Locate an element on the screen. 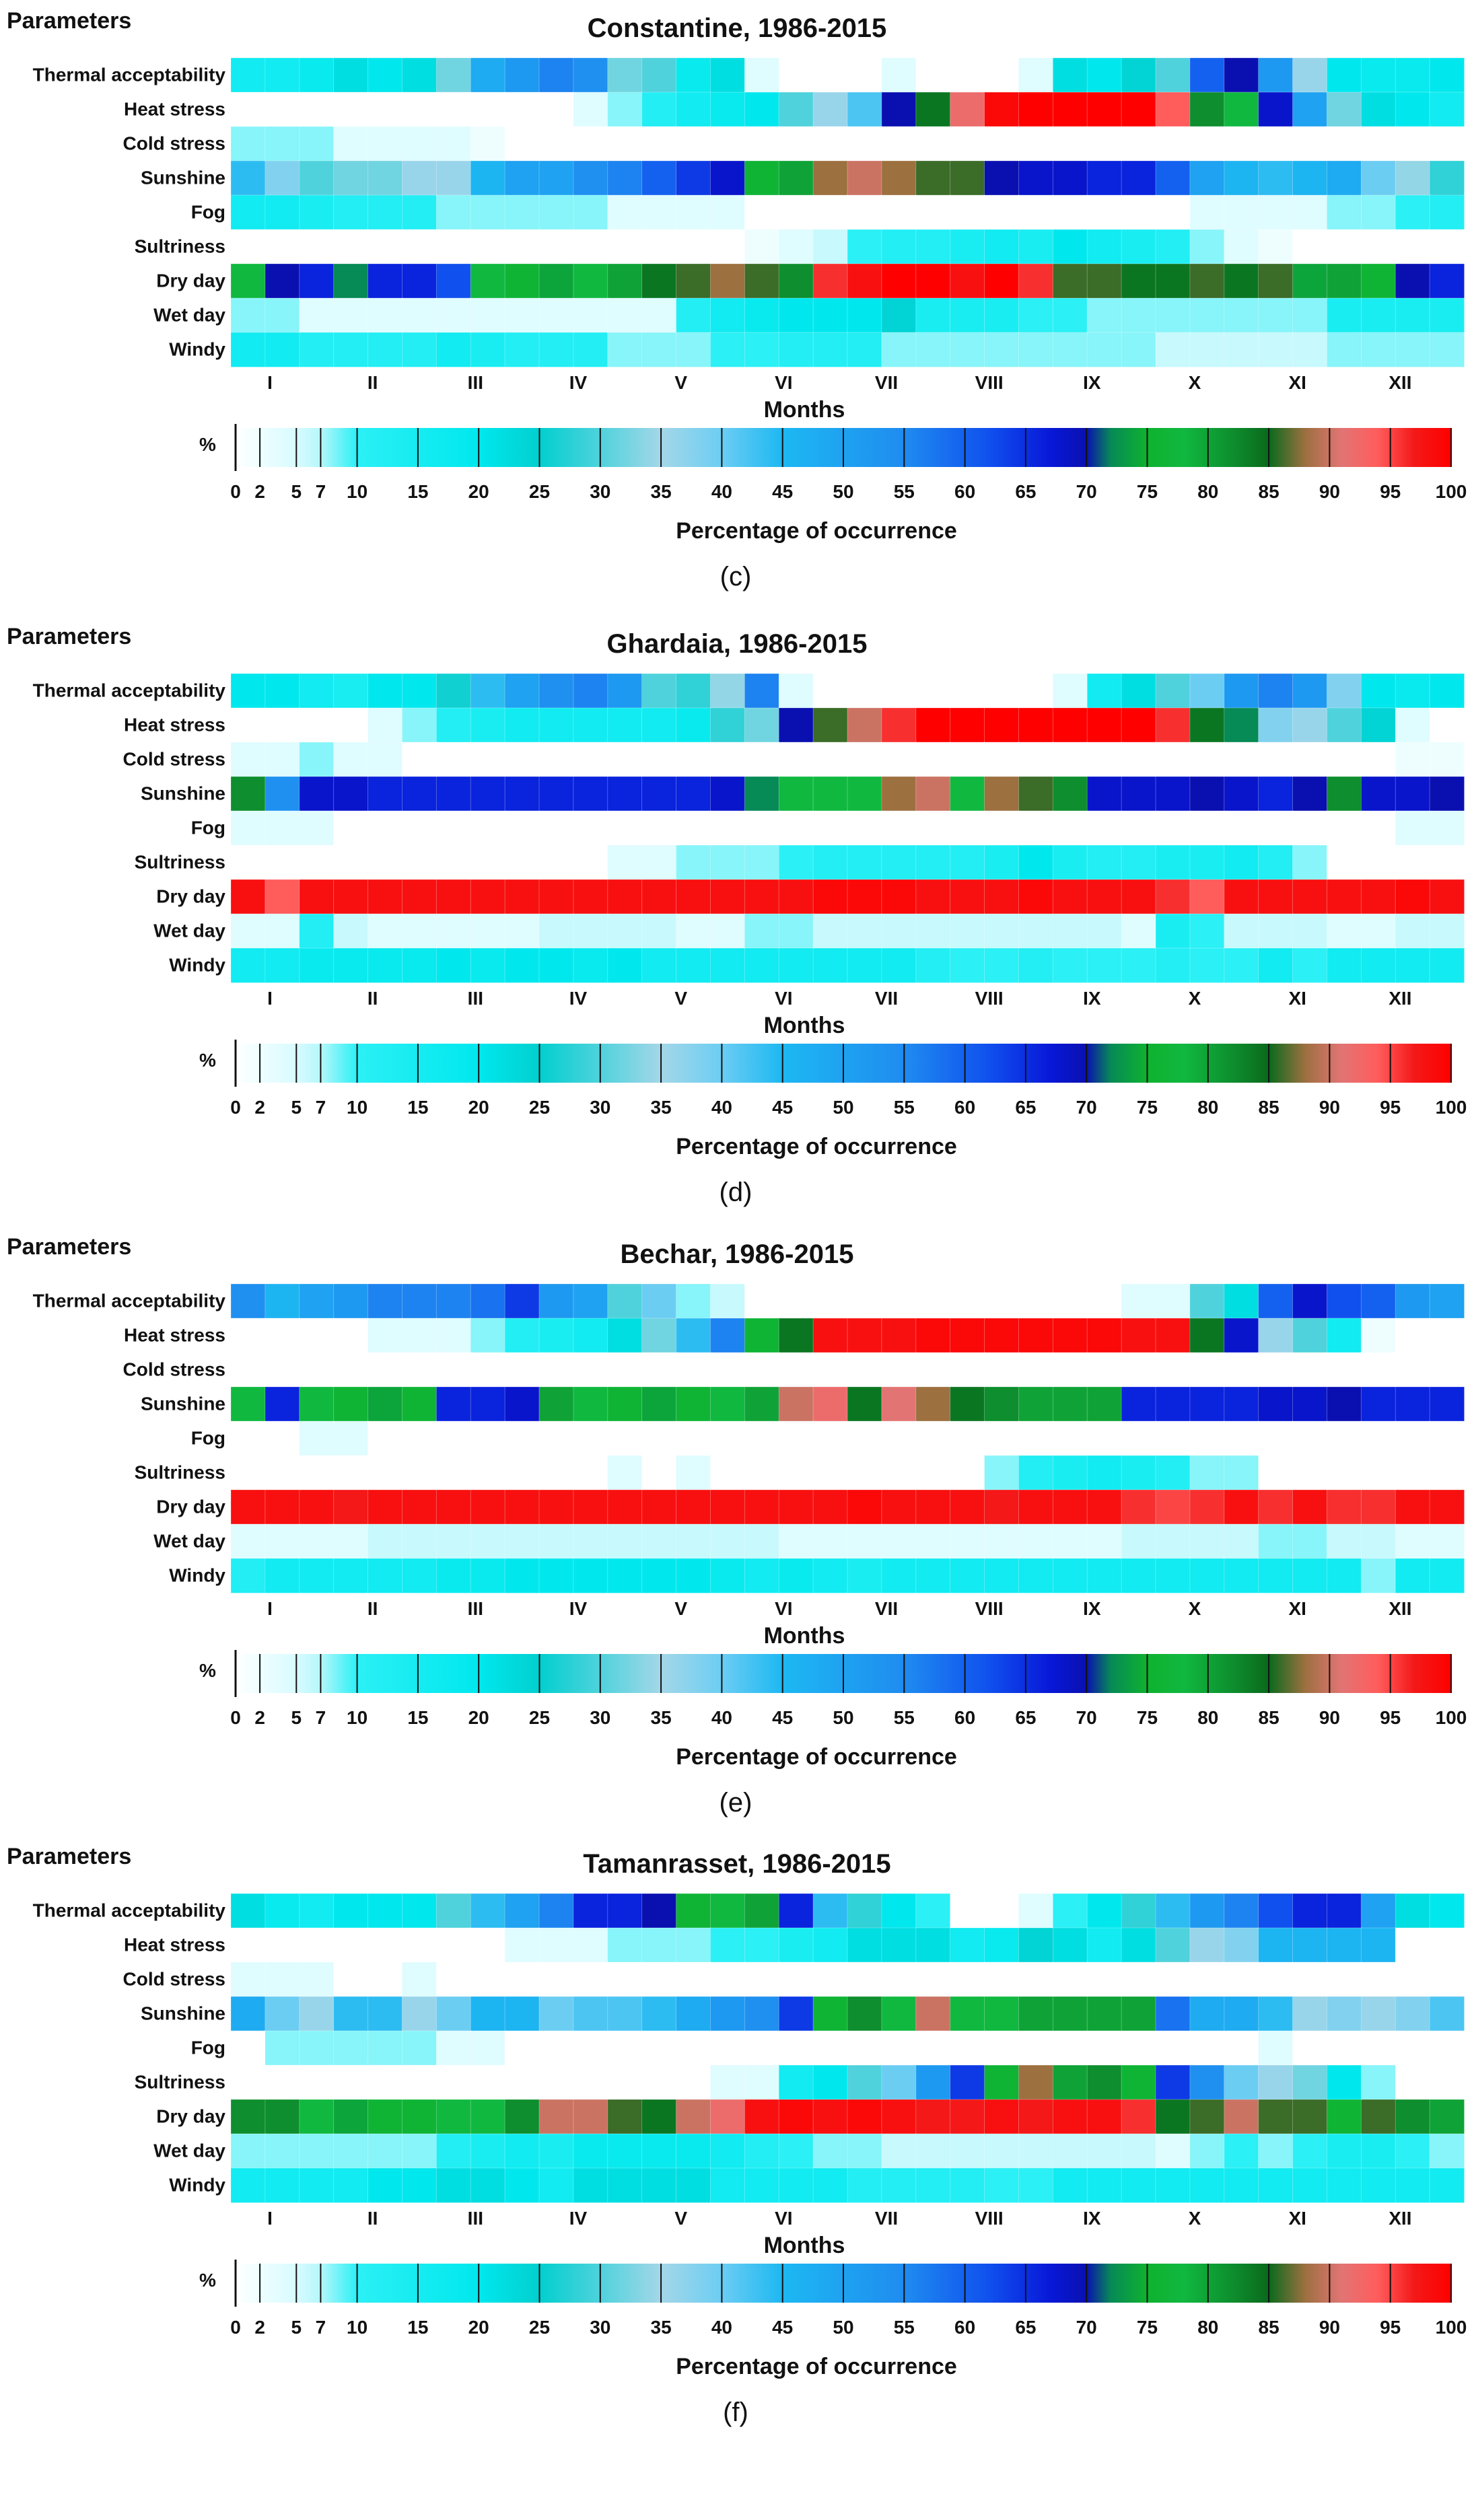 The width and height of the screenshot is (1474, 2520). month-tick-label: X is located at coordinates (1195, 2218).